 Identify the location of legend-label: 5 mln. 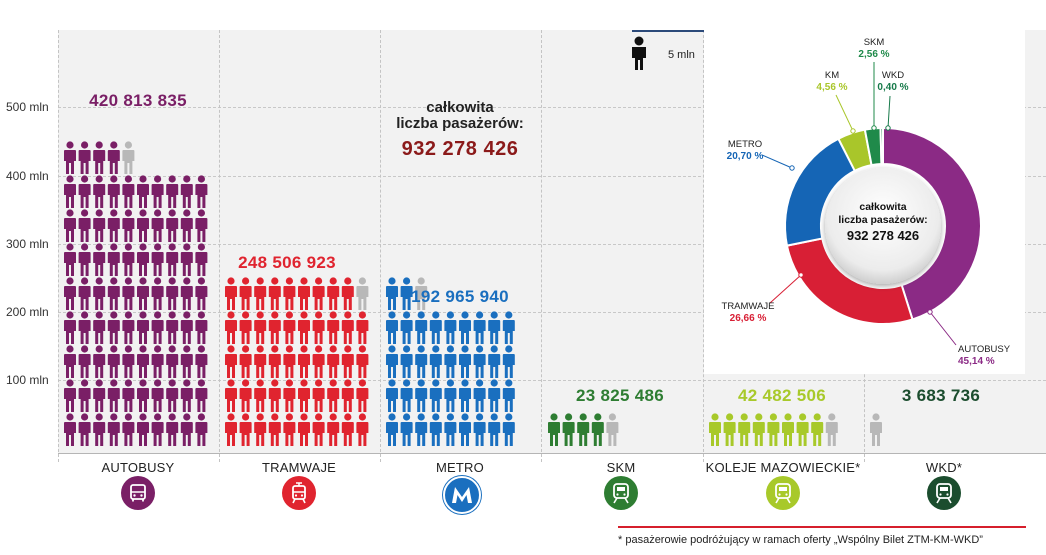
(681, 55).